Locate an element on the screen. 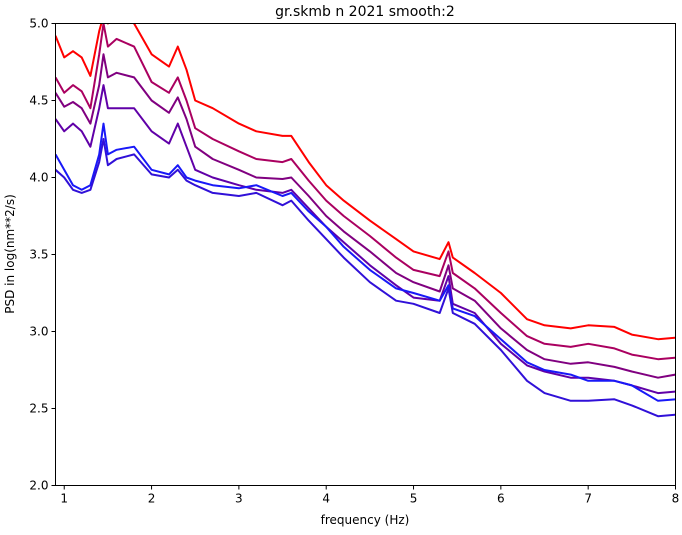  chart-title: gr.skmb n 2021 smooth:2 is located at coordinates (365, 12).